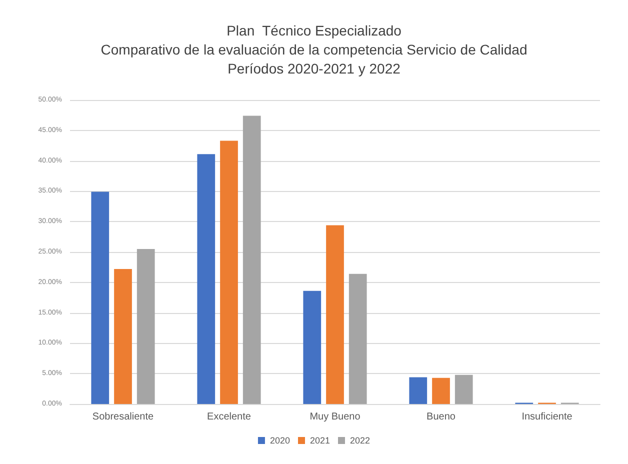 This screenshot has width=628, height=464. I want to click on legend-label: 2022, so click(360, 441).